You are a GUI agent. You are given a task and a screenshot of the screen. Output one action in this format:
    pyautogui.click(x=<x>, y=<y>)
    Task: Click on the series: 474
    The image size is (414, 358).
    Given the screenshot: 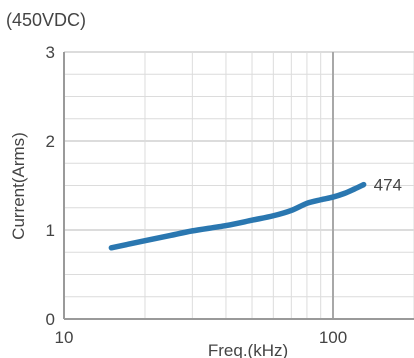 What is the action you would take?
    pyautogui.click(x=255, y=213)
    